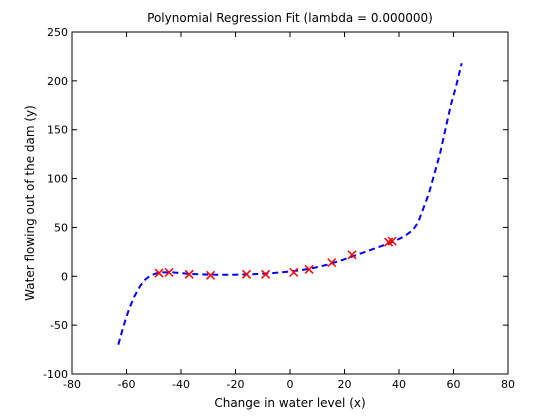  What do you see at coordinates (290, 384) in the screenshot?
I see `x-tick-label: 0` at bounding box center [290, 384].